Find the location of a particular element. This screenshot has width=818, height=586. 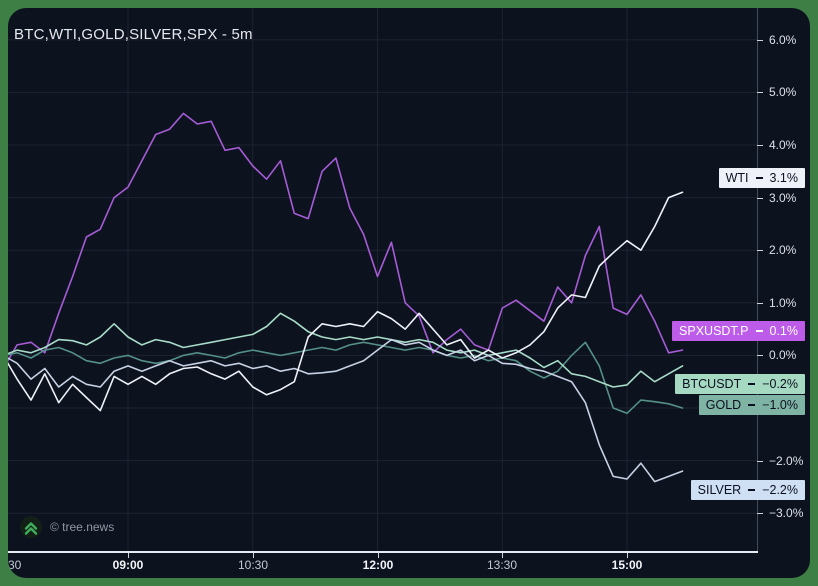

time-axis-label: 09:00 is located at coordinates (128, 565).